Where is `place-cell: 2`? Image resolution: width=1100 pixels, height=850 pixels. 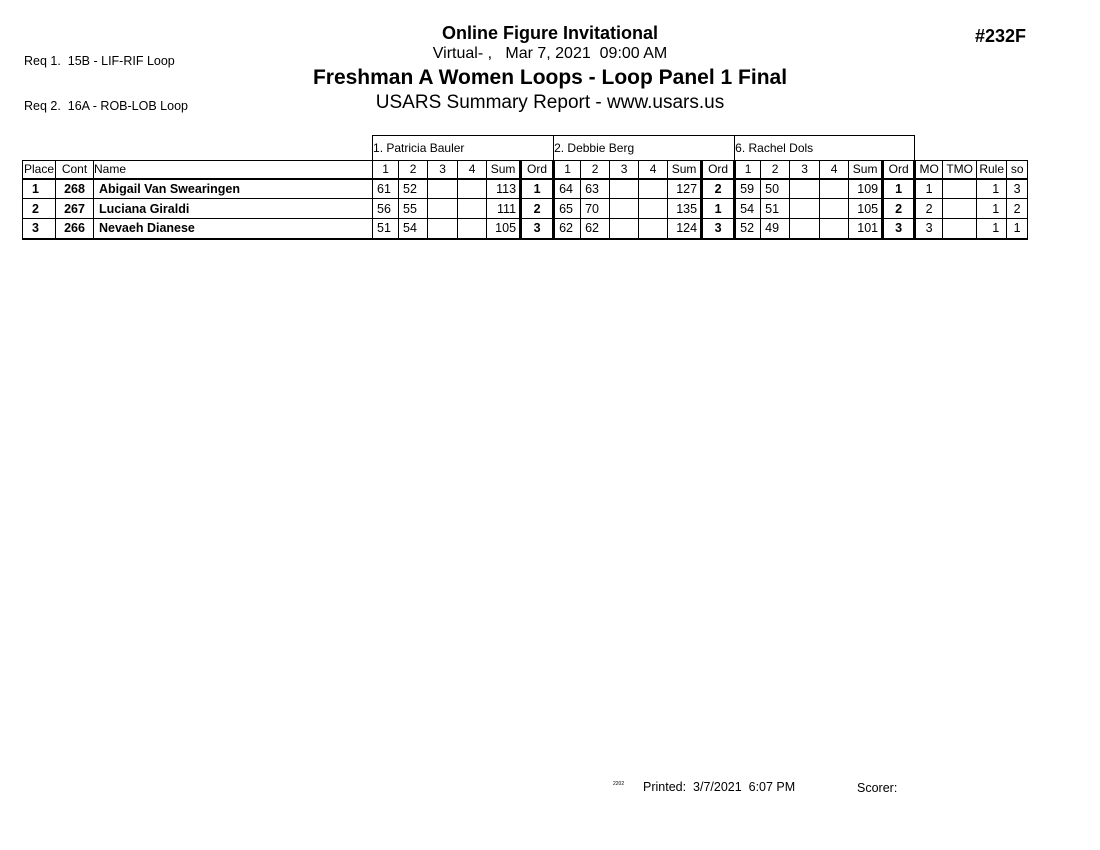 place-cell: 2 is located at coordinates (39, 208).